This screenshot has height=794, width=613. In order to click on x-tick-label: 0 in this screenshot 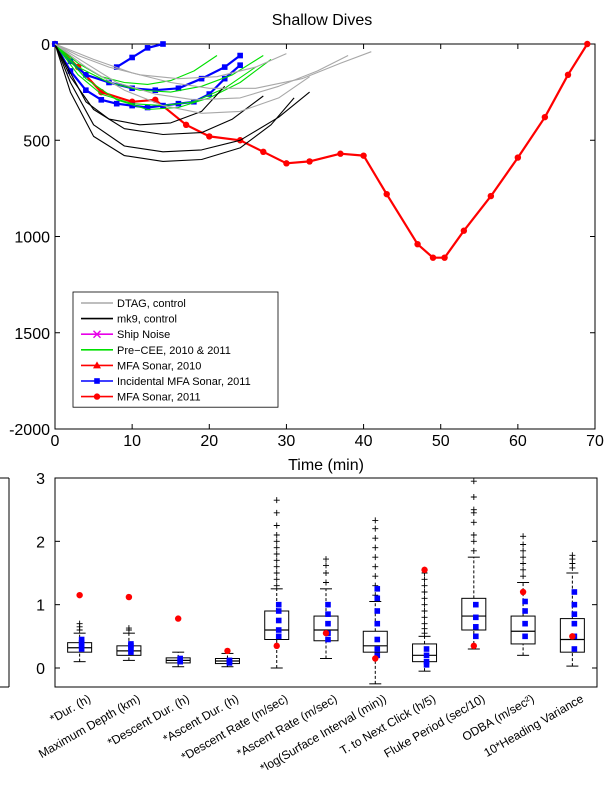, I will do `click(55, 441)`.